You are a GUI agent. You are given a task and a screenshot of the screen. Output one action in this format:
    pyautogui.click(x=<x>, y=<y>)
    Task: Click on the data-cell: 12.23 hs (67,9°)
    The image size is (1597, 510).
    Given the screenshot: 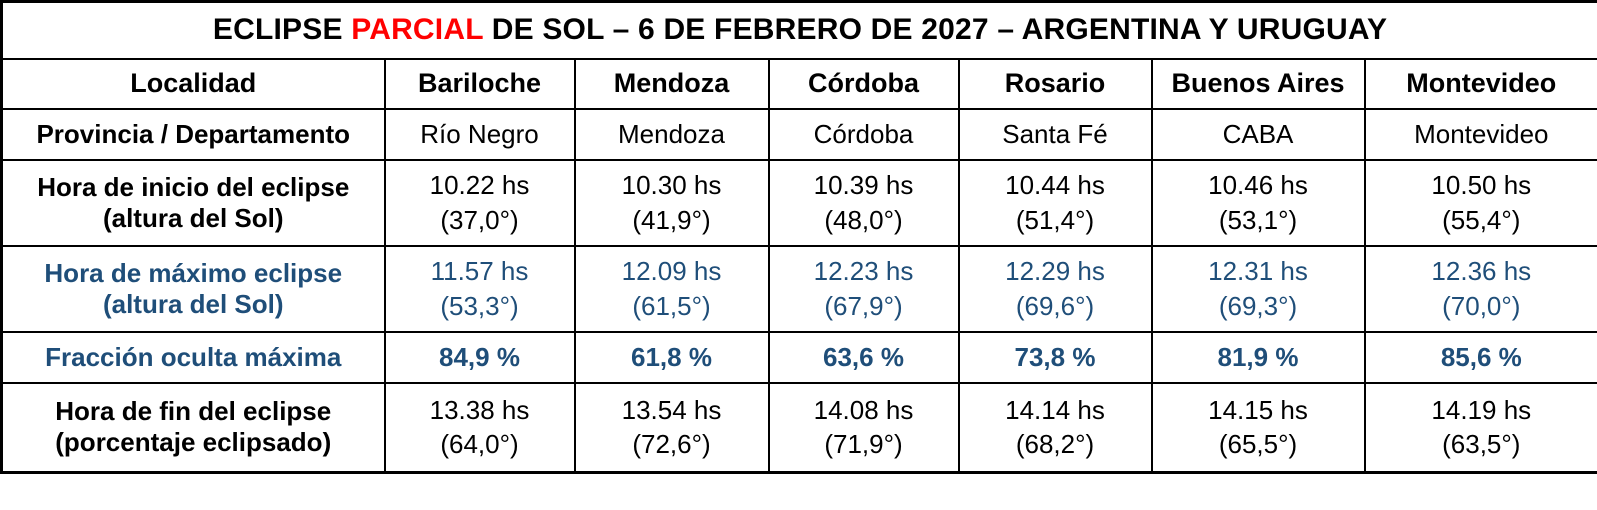 What is the action you would take?
    pyautogui.click(x=863, y=288)
    